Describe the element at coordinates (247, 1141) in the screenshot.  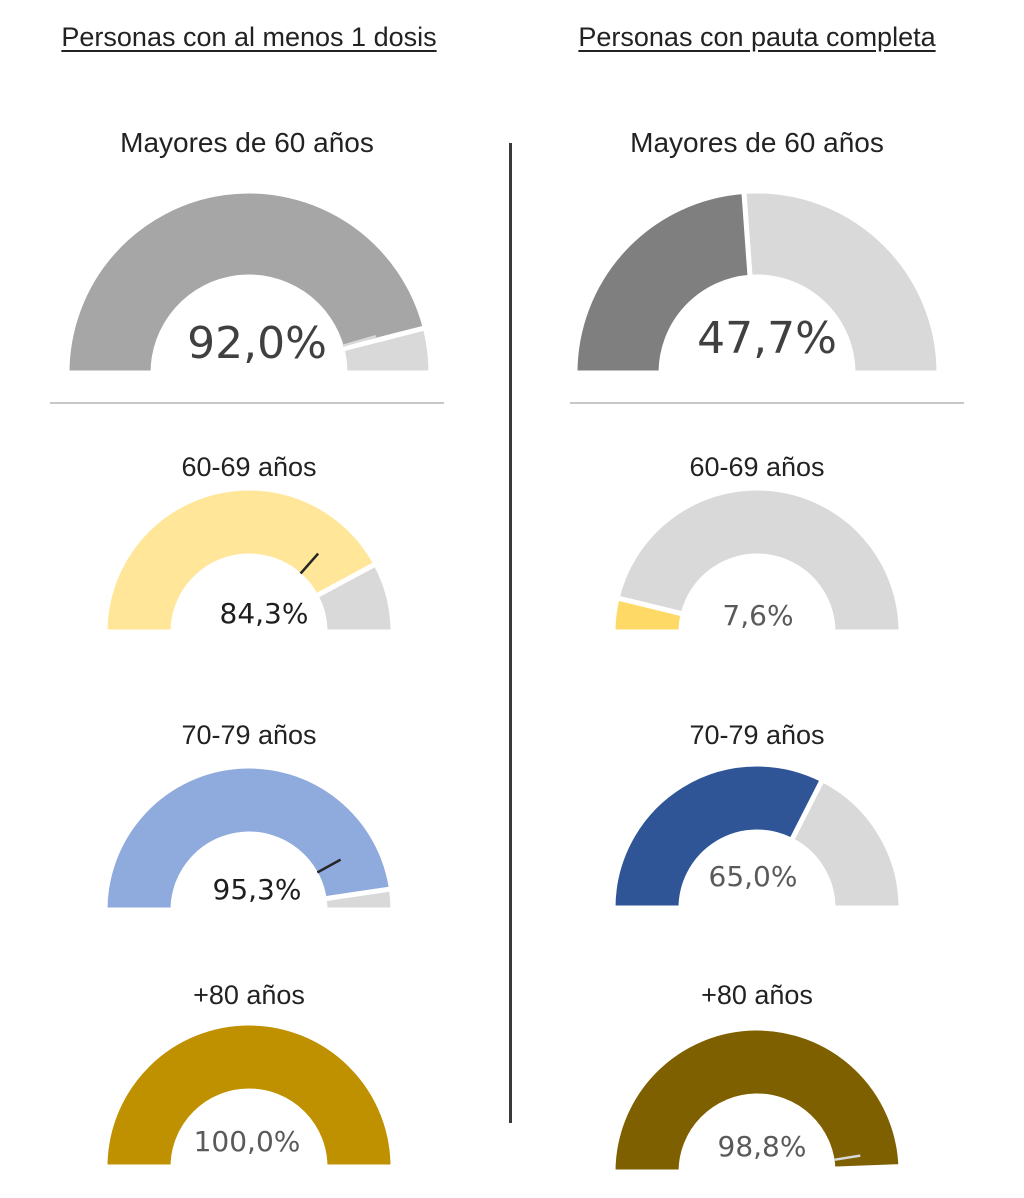
I see `gauge-value-label: 100,0%` at that location.